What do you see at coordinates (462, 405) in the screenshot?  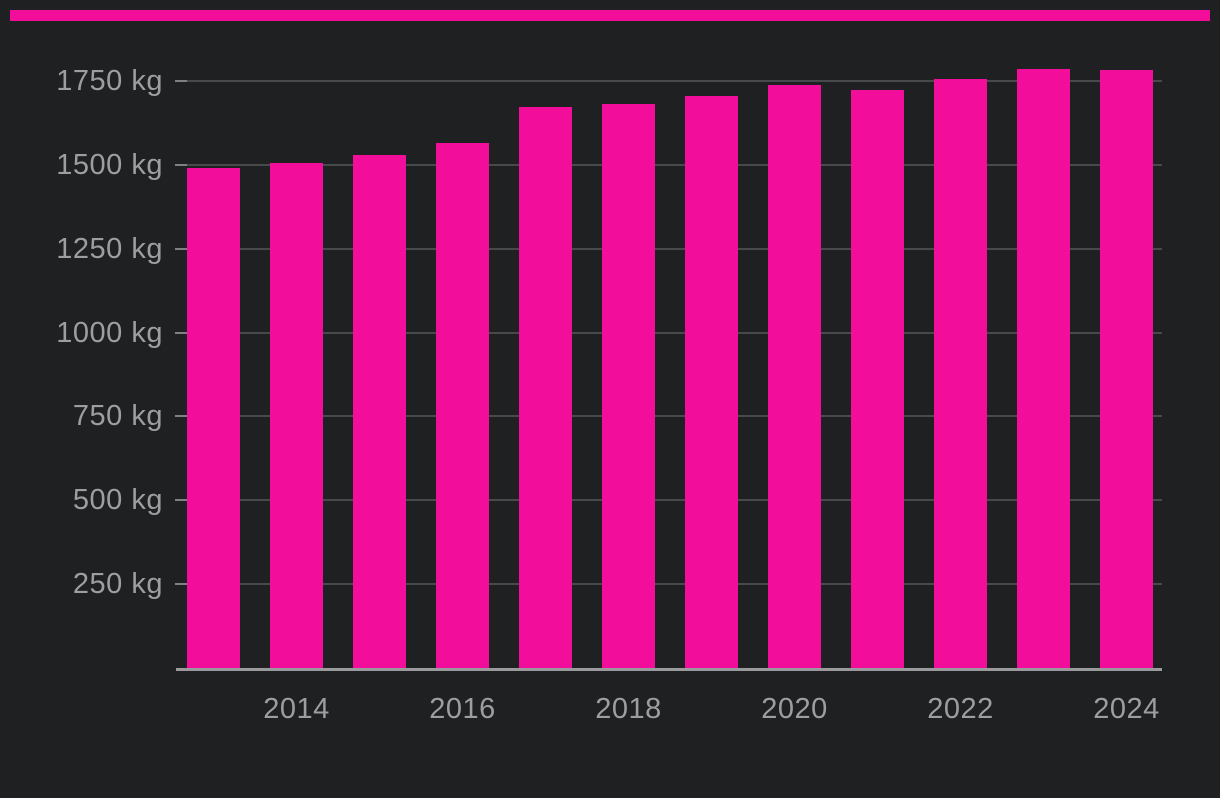 I see `bar-2016` at bounding box center [462, 405].